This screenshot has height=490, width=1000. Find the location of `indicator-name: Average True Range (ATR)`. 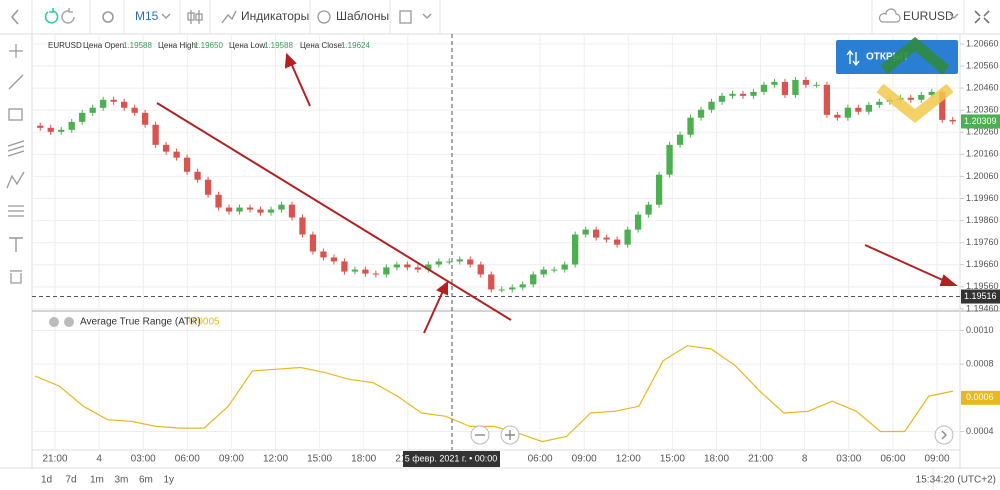

indicator-name: Average True Range (ATR) is located at coordinates (140, 322).